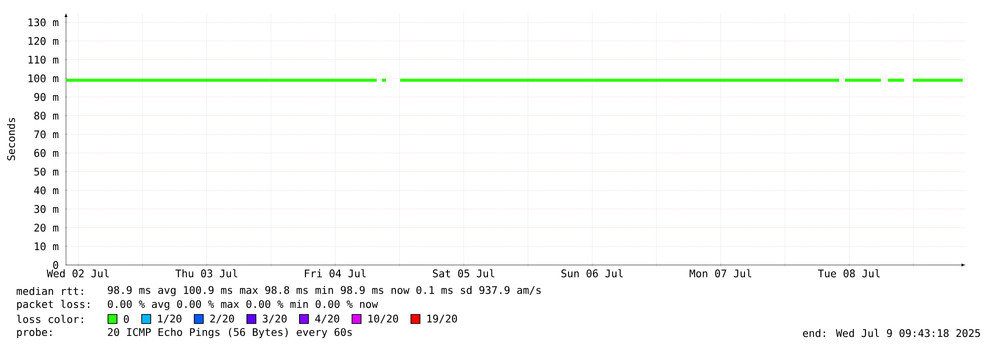 The height and width of the screenshot is (347, 997). I want to click on y-tick-label: 120 m, so click(43, 41).